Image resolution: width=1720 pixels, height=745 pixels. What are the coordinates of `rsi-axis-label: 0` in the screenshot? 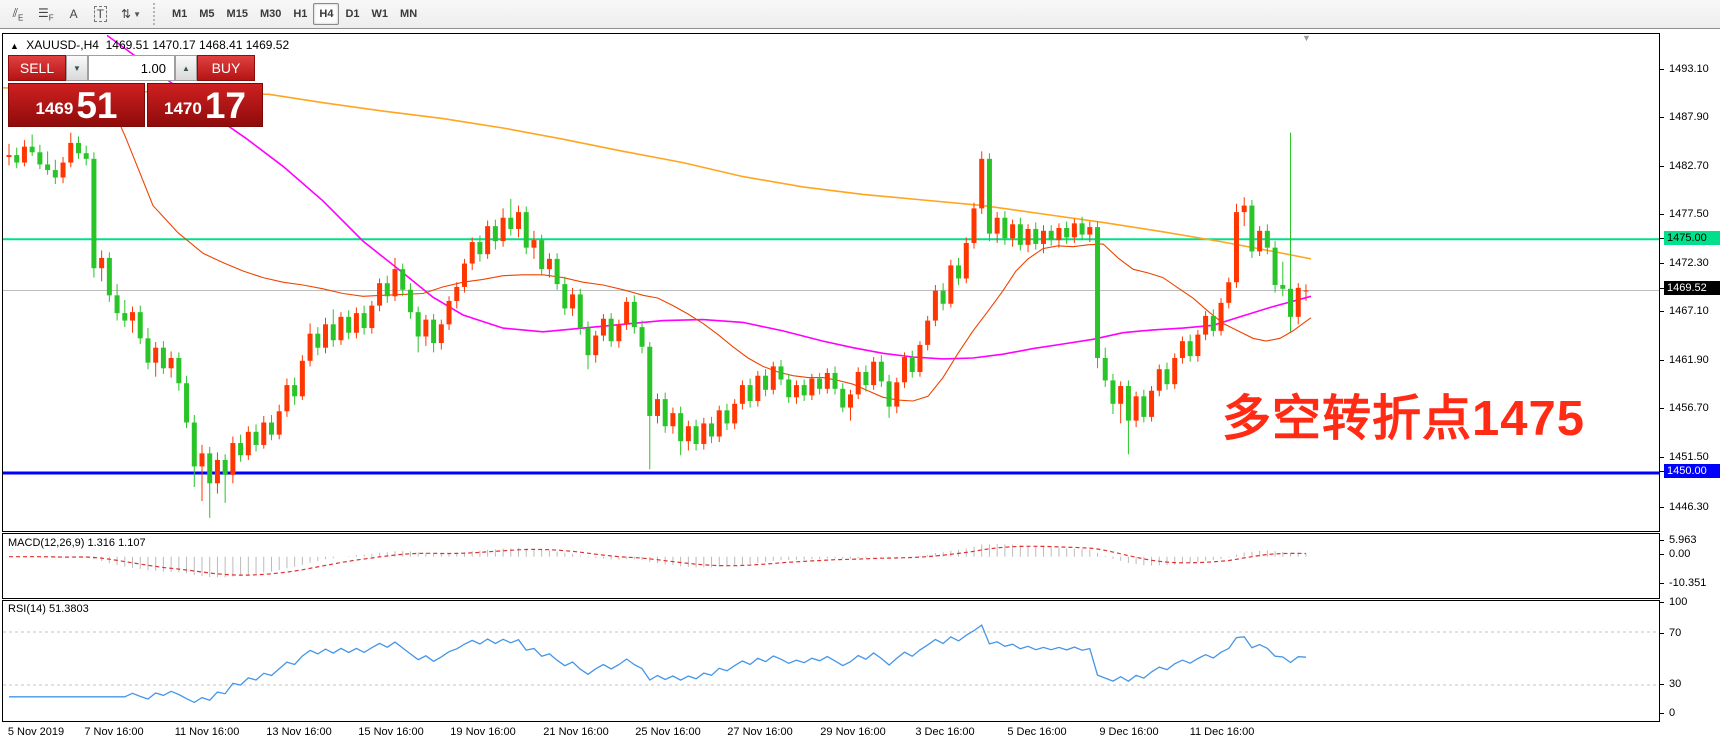 It's located at (1672, 713).